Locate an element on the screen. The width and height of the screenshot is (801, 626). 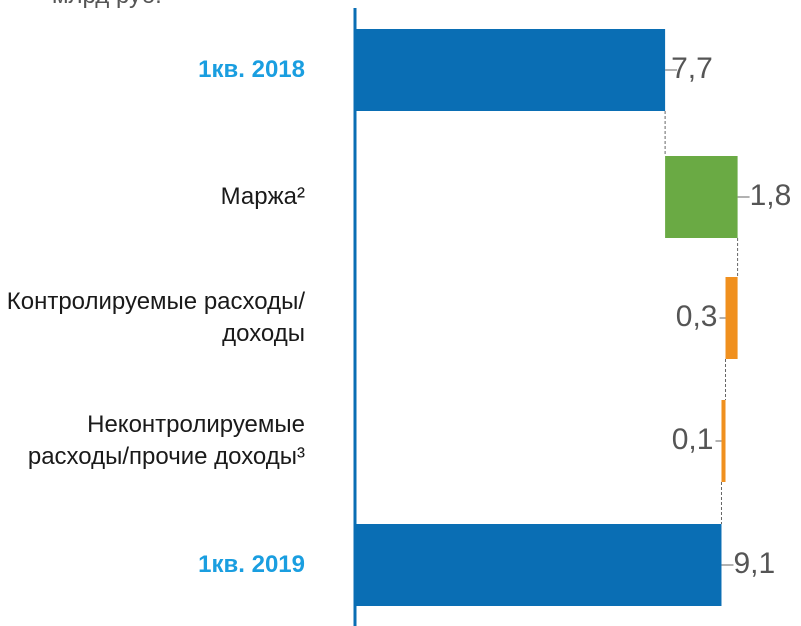
category-label: Маржа² is located at coordinates (262, 196).